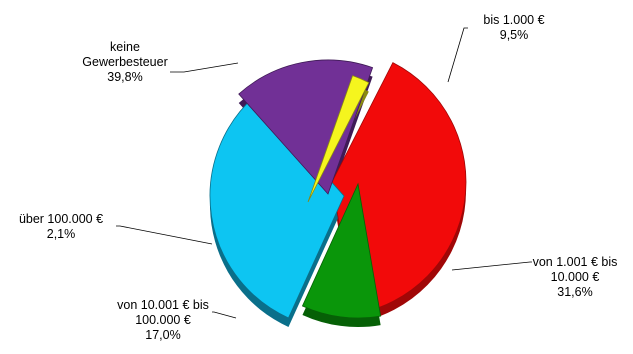  What do you see at coordinates (61, 226) in the screenshot?
I see `label-ueber-100000: über 100.000 € 2,1%` at bounding box center [61, 226].